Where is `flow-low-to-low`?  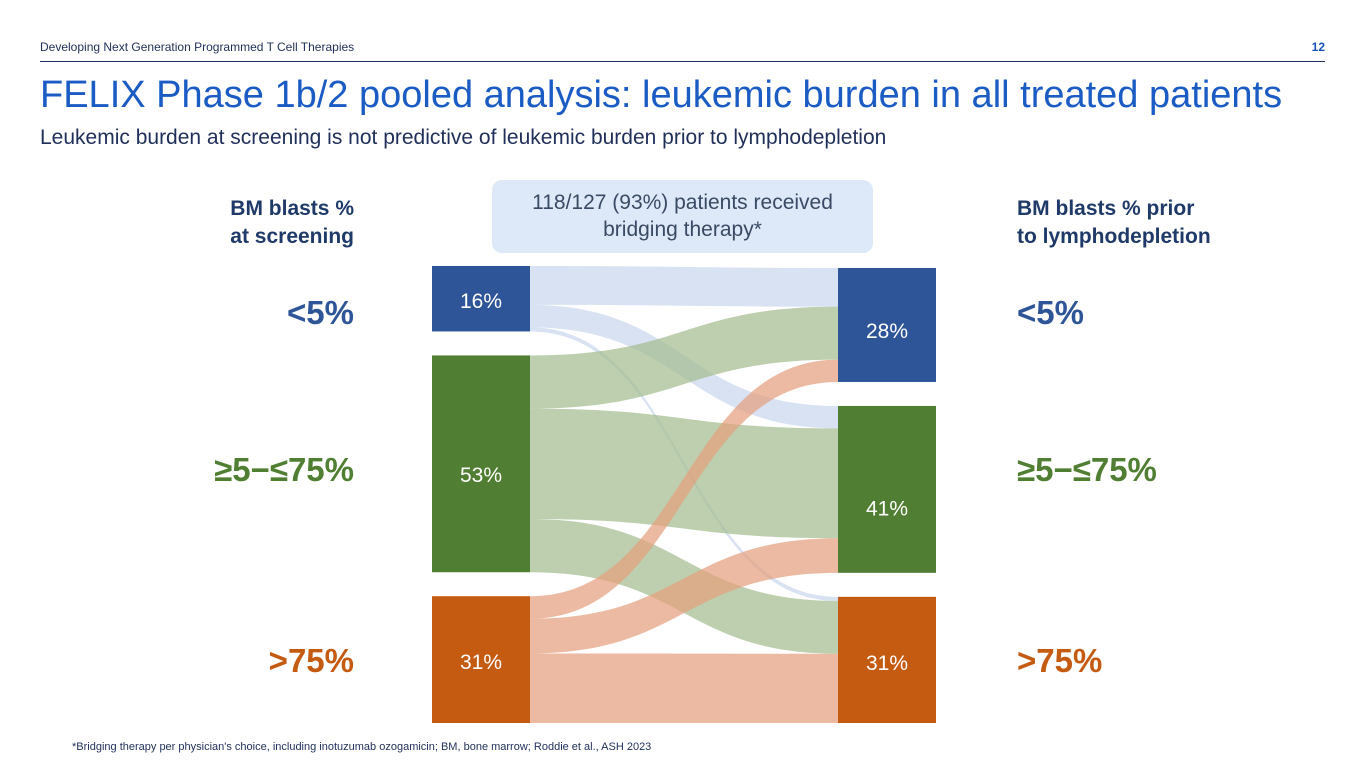 flow-low-to-low is located at coordinates (684, 286).